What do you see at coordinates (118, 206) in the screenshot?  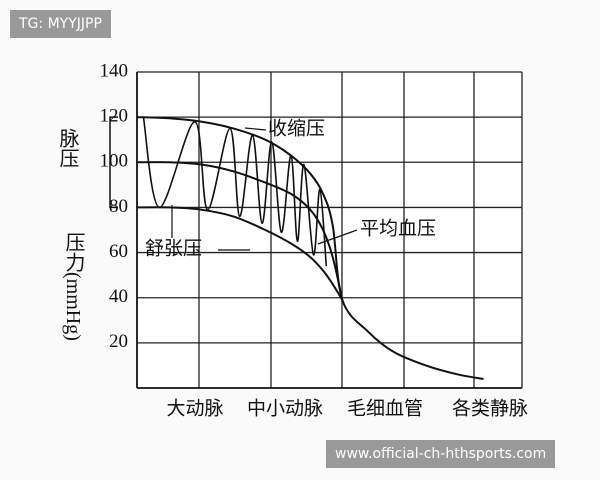 I see `y-tick-label: 80` at bounding box center [118, 206].